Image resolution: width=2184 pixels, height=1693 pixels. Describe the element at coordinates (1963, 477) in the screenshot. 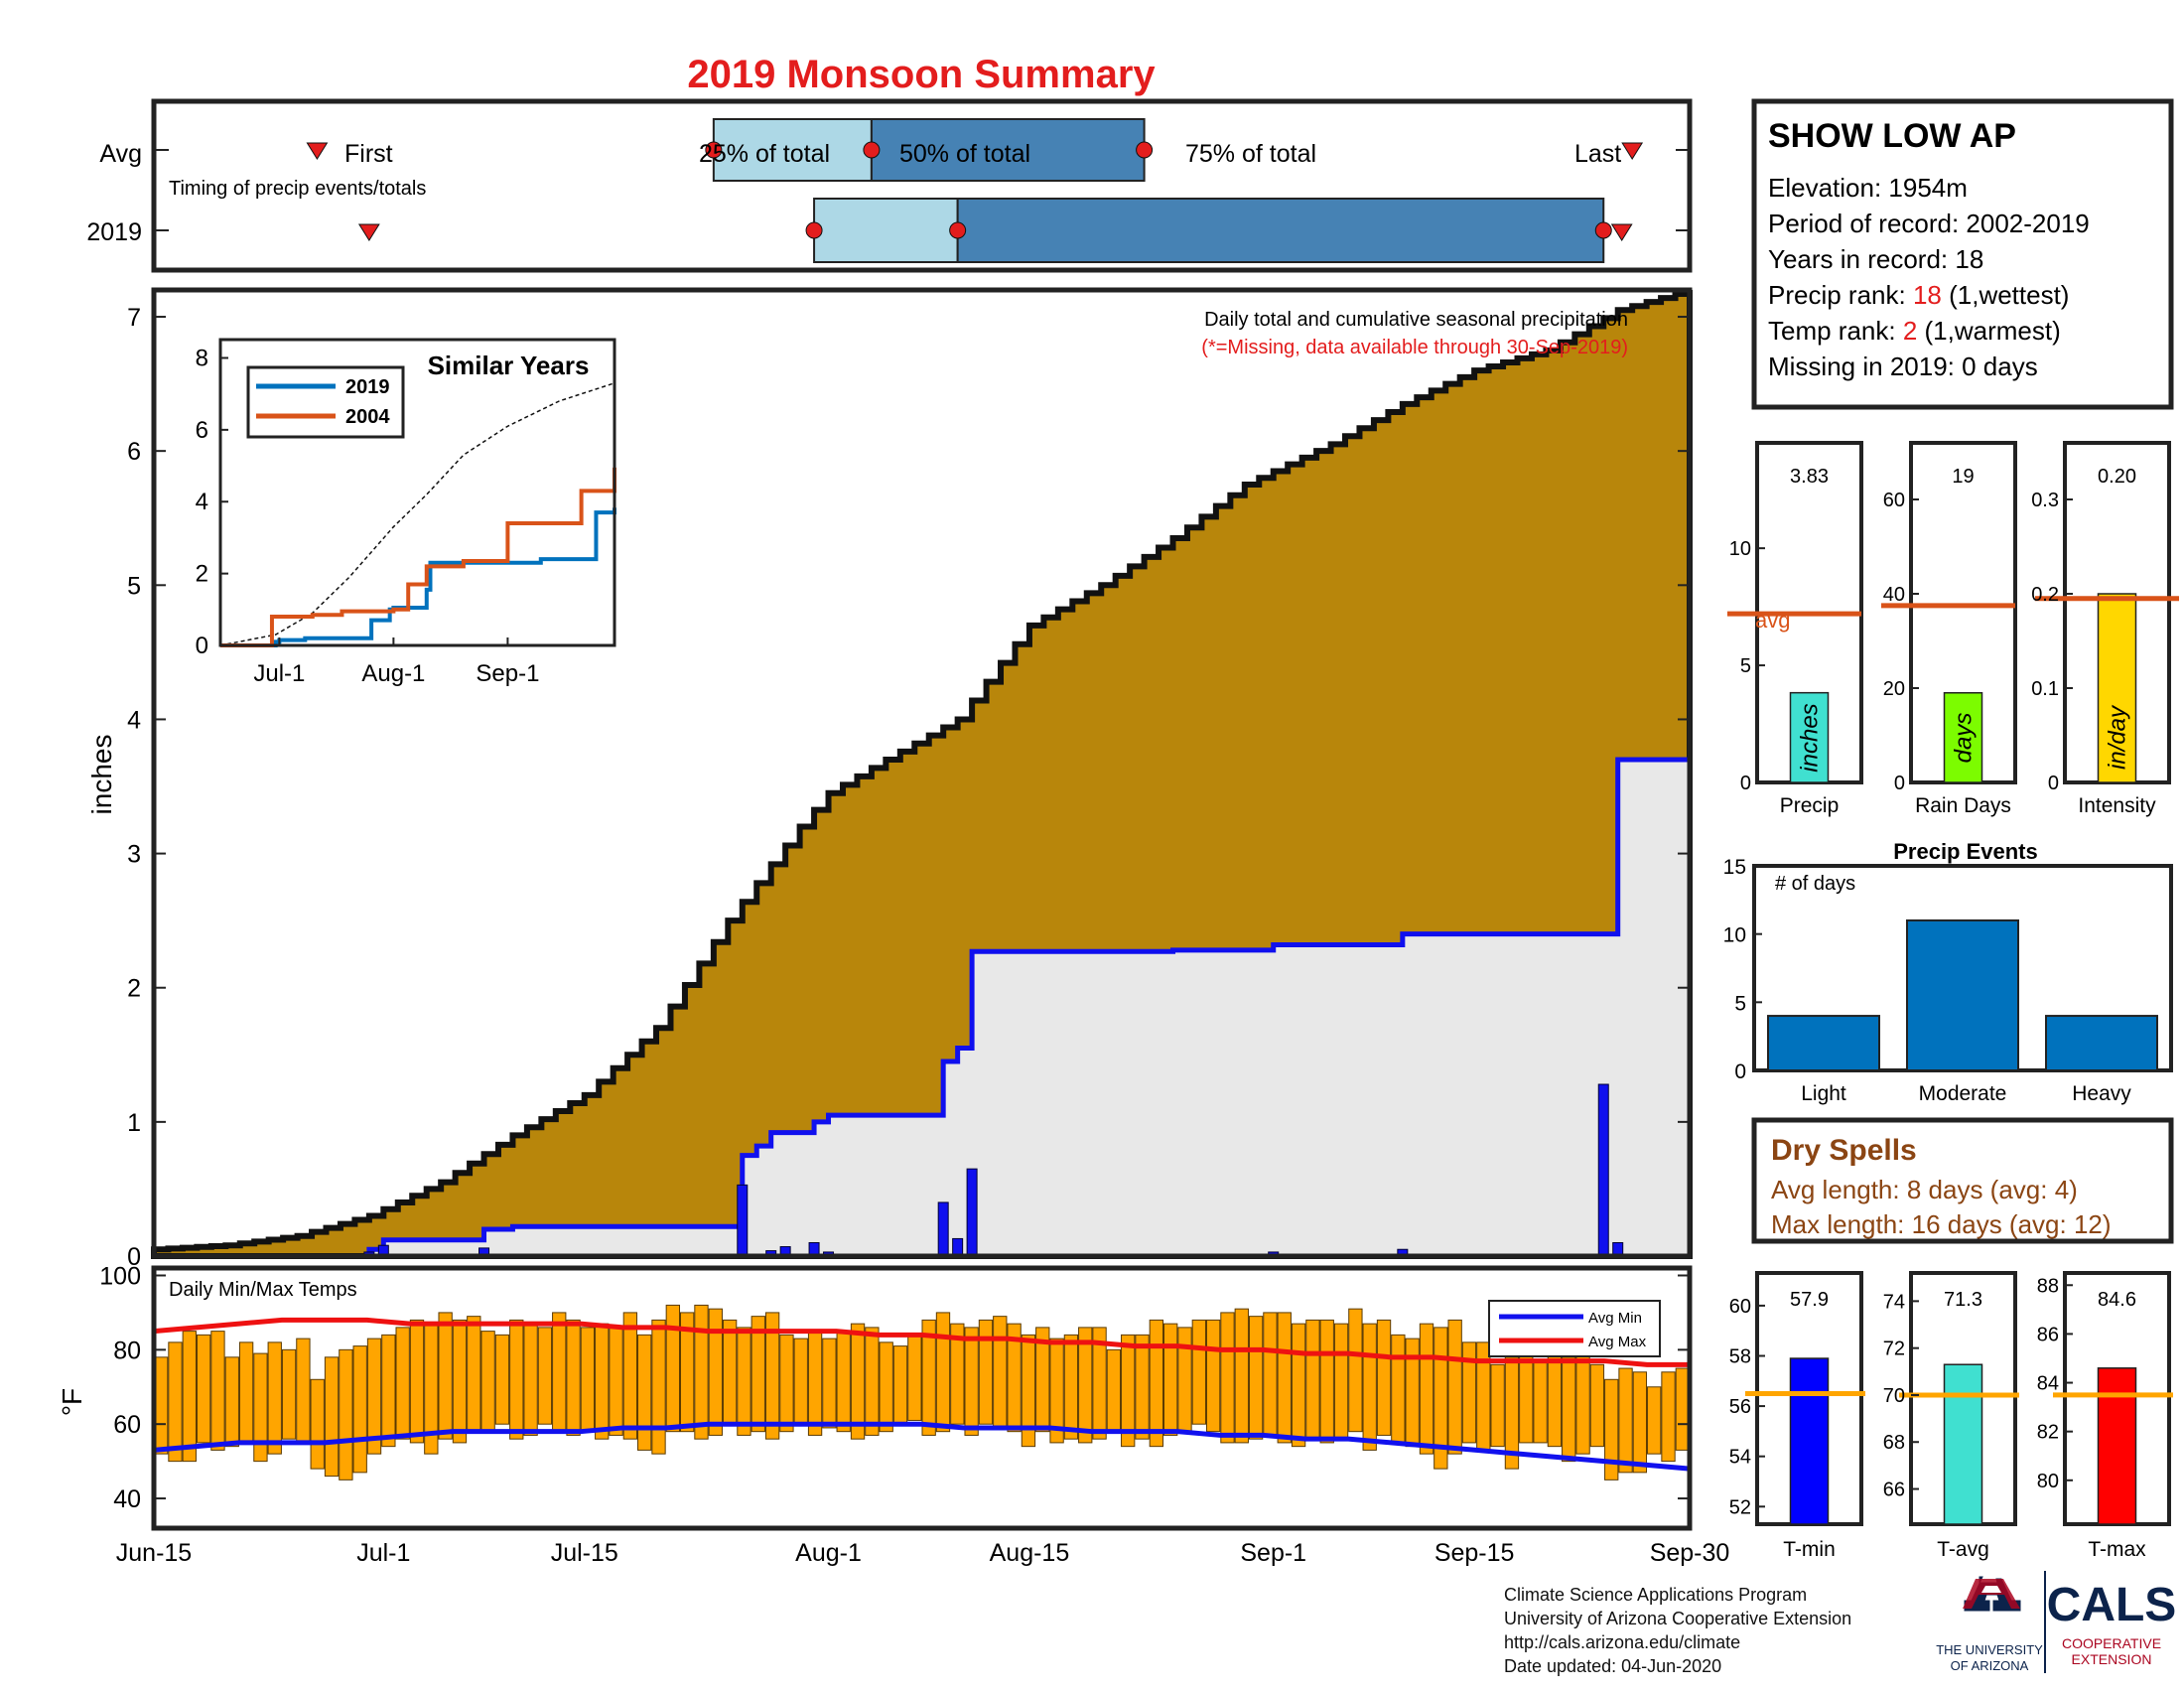

I see `summary-value: 19` at that location.